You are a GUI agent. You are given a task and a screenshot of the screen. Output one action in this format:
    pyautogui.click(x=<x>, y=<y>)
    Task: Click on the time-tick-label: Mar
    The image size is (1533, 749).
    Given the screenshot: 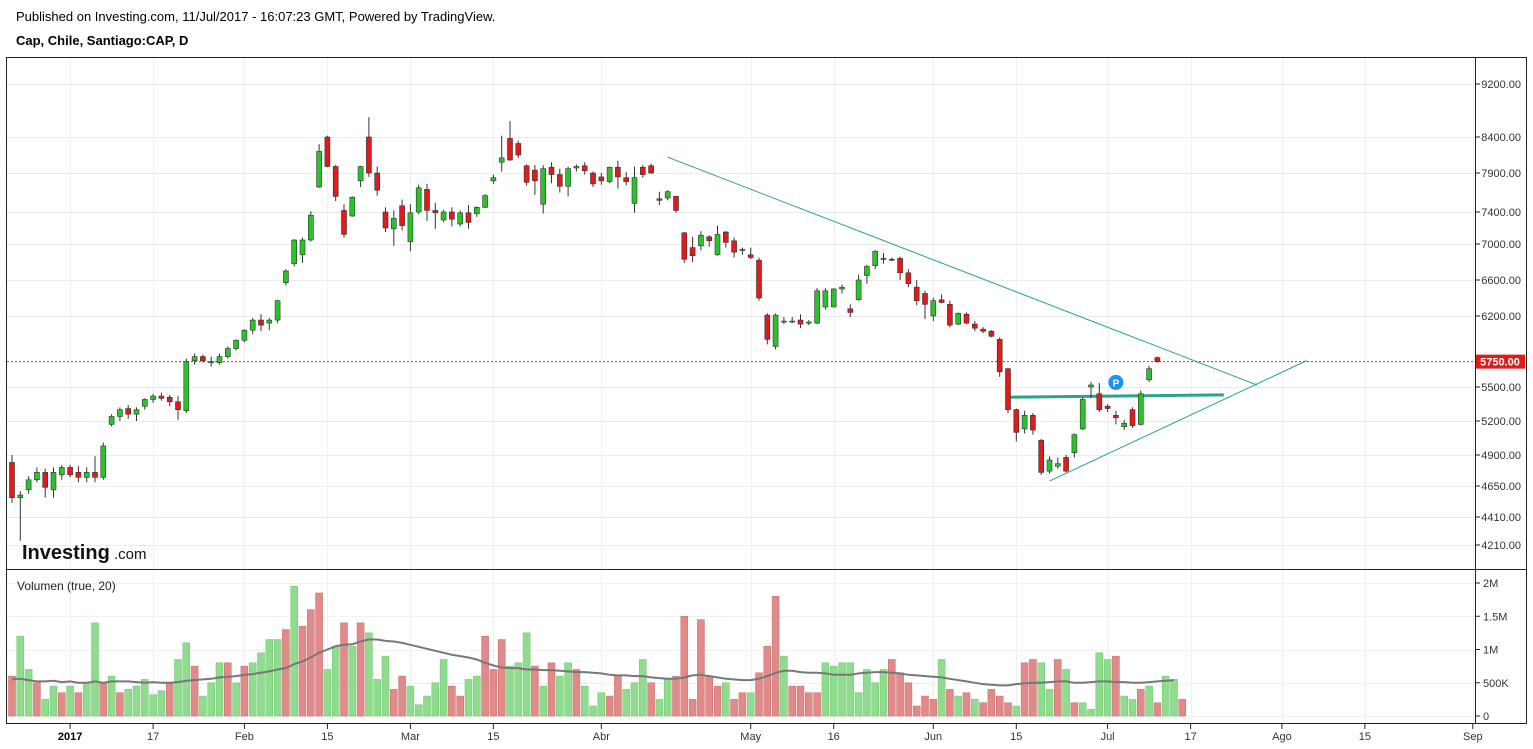 What is the action you would take?
    pyautogui.click(x=410, y=737)
    